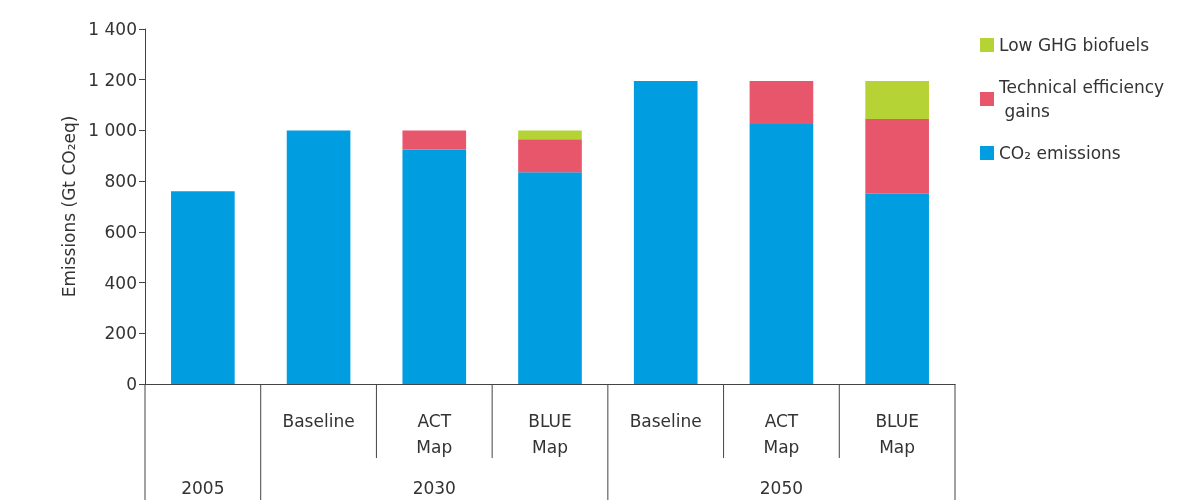 This screenshot has height=500, width=1185. I want to click on legend-label: Technical efficiency gains, so click(1081, 99).